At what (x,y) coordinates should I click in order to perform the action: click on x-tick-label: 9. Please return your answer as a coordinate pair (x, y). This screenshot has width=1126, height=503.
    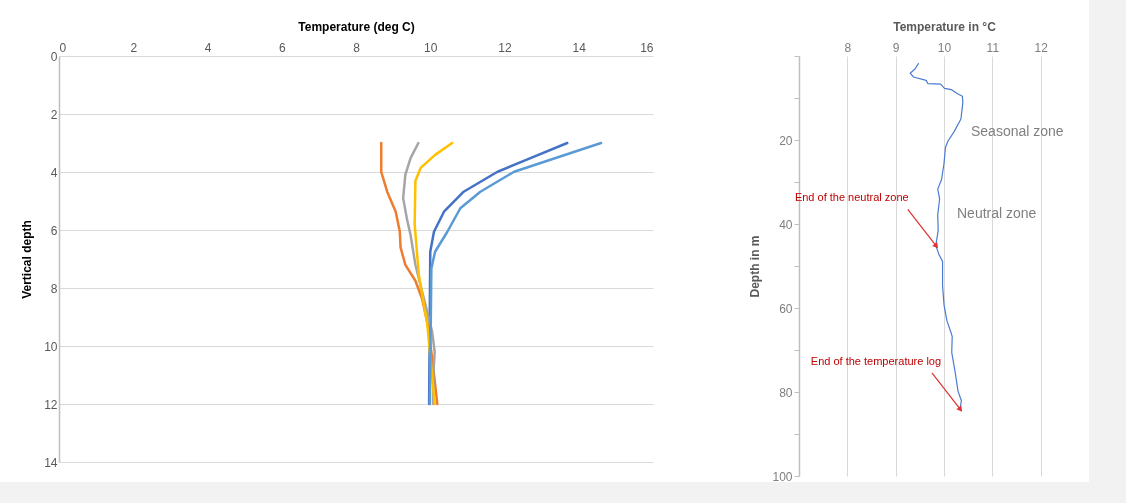
    Looking at the image, I should click on (896, 47).